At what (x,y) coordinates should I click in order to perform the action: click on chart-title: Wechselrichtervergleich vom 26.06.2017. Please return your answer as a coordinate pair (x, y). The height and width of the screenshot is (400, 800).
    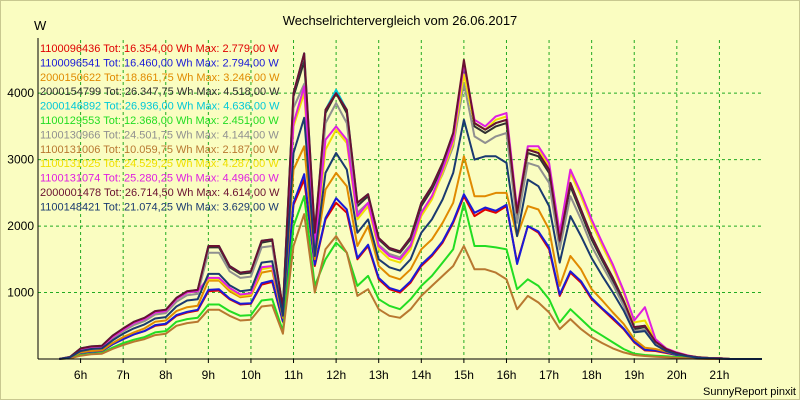
    Looking at the image, I should click on (400, 20).